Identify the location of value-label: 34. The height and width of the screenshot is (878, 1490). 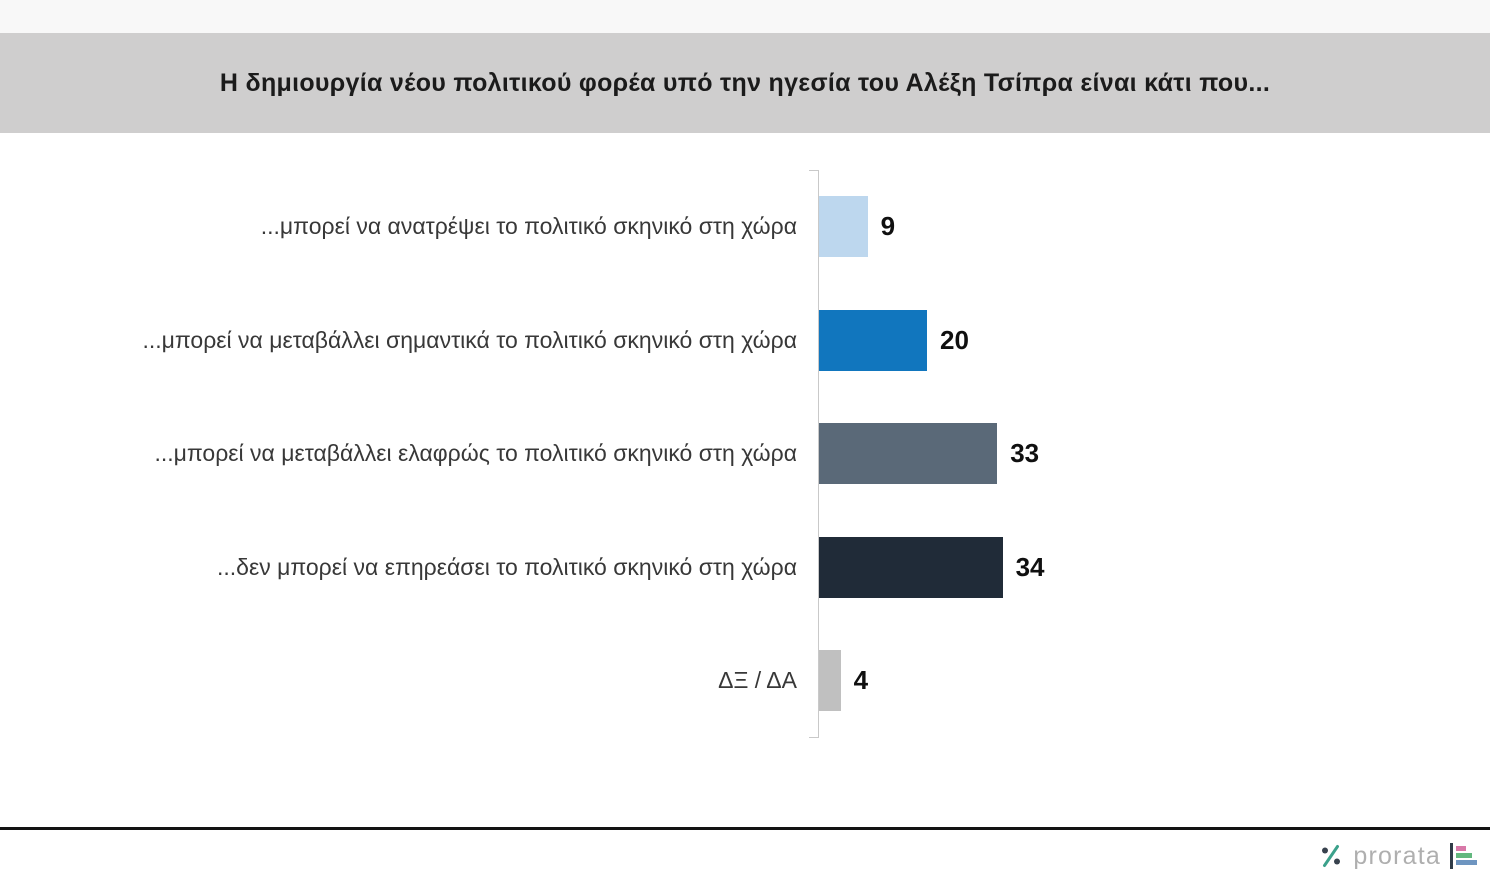
(1030, 566).